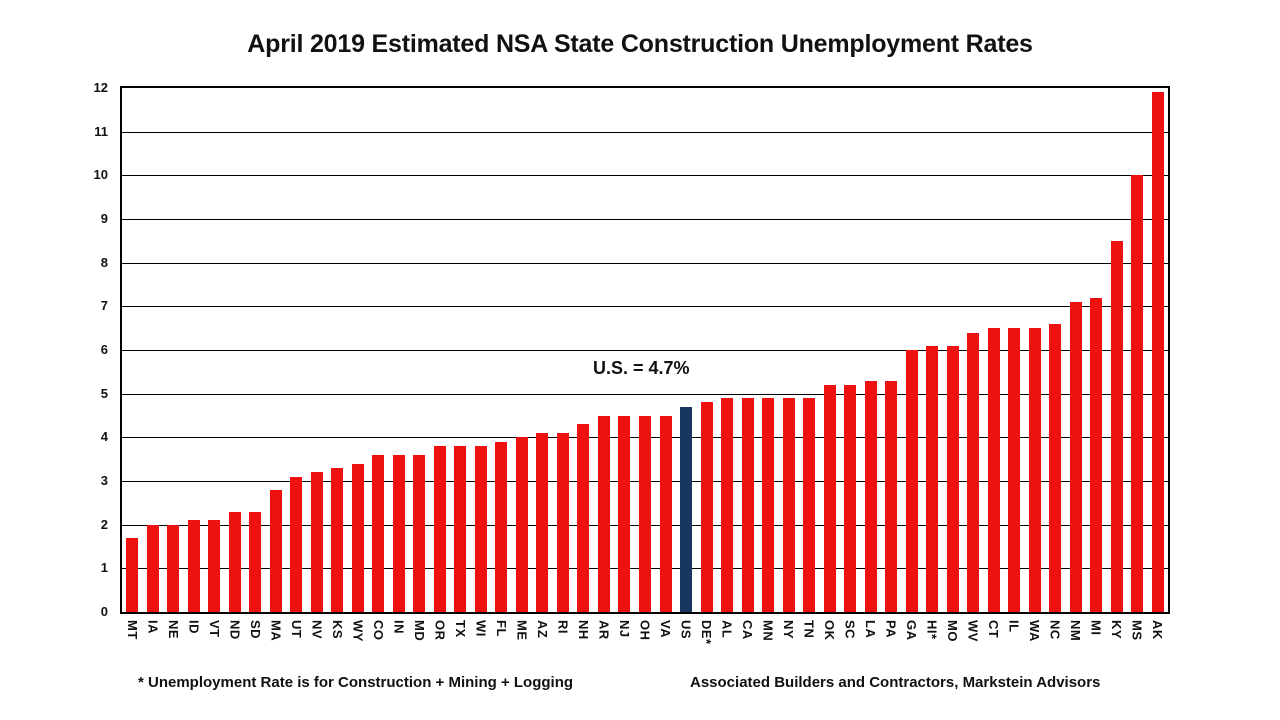  Describe the element at coordinates (1117, 630) in the screenshot. I see `x-axis-label-KY: KY` at that location.